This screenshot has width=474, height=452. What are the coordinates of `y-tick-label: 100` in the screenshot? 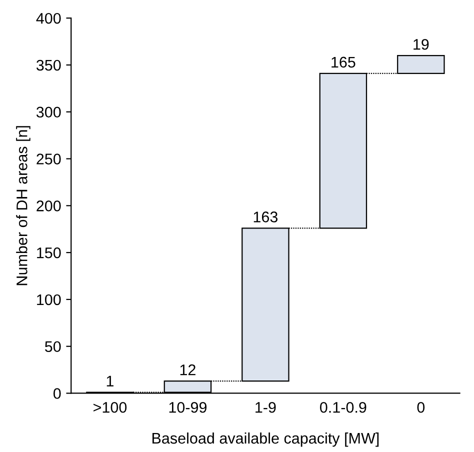 It's located at (49, 300).